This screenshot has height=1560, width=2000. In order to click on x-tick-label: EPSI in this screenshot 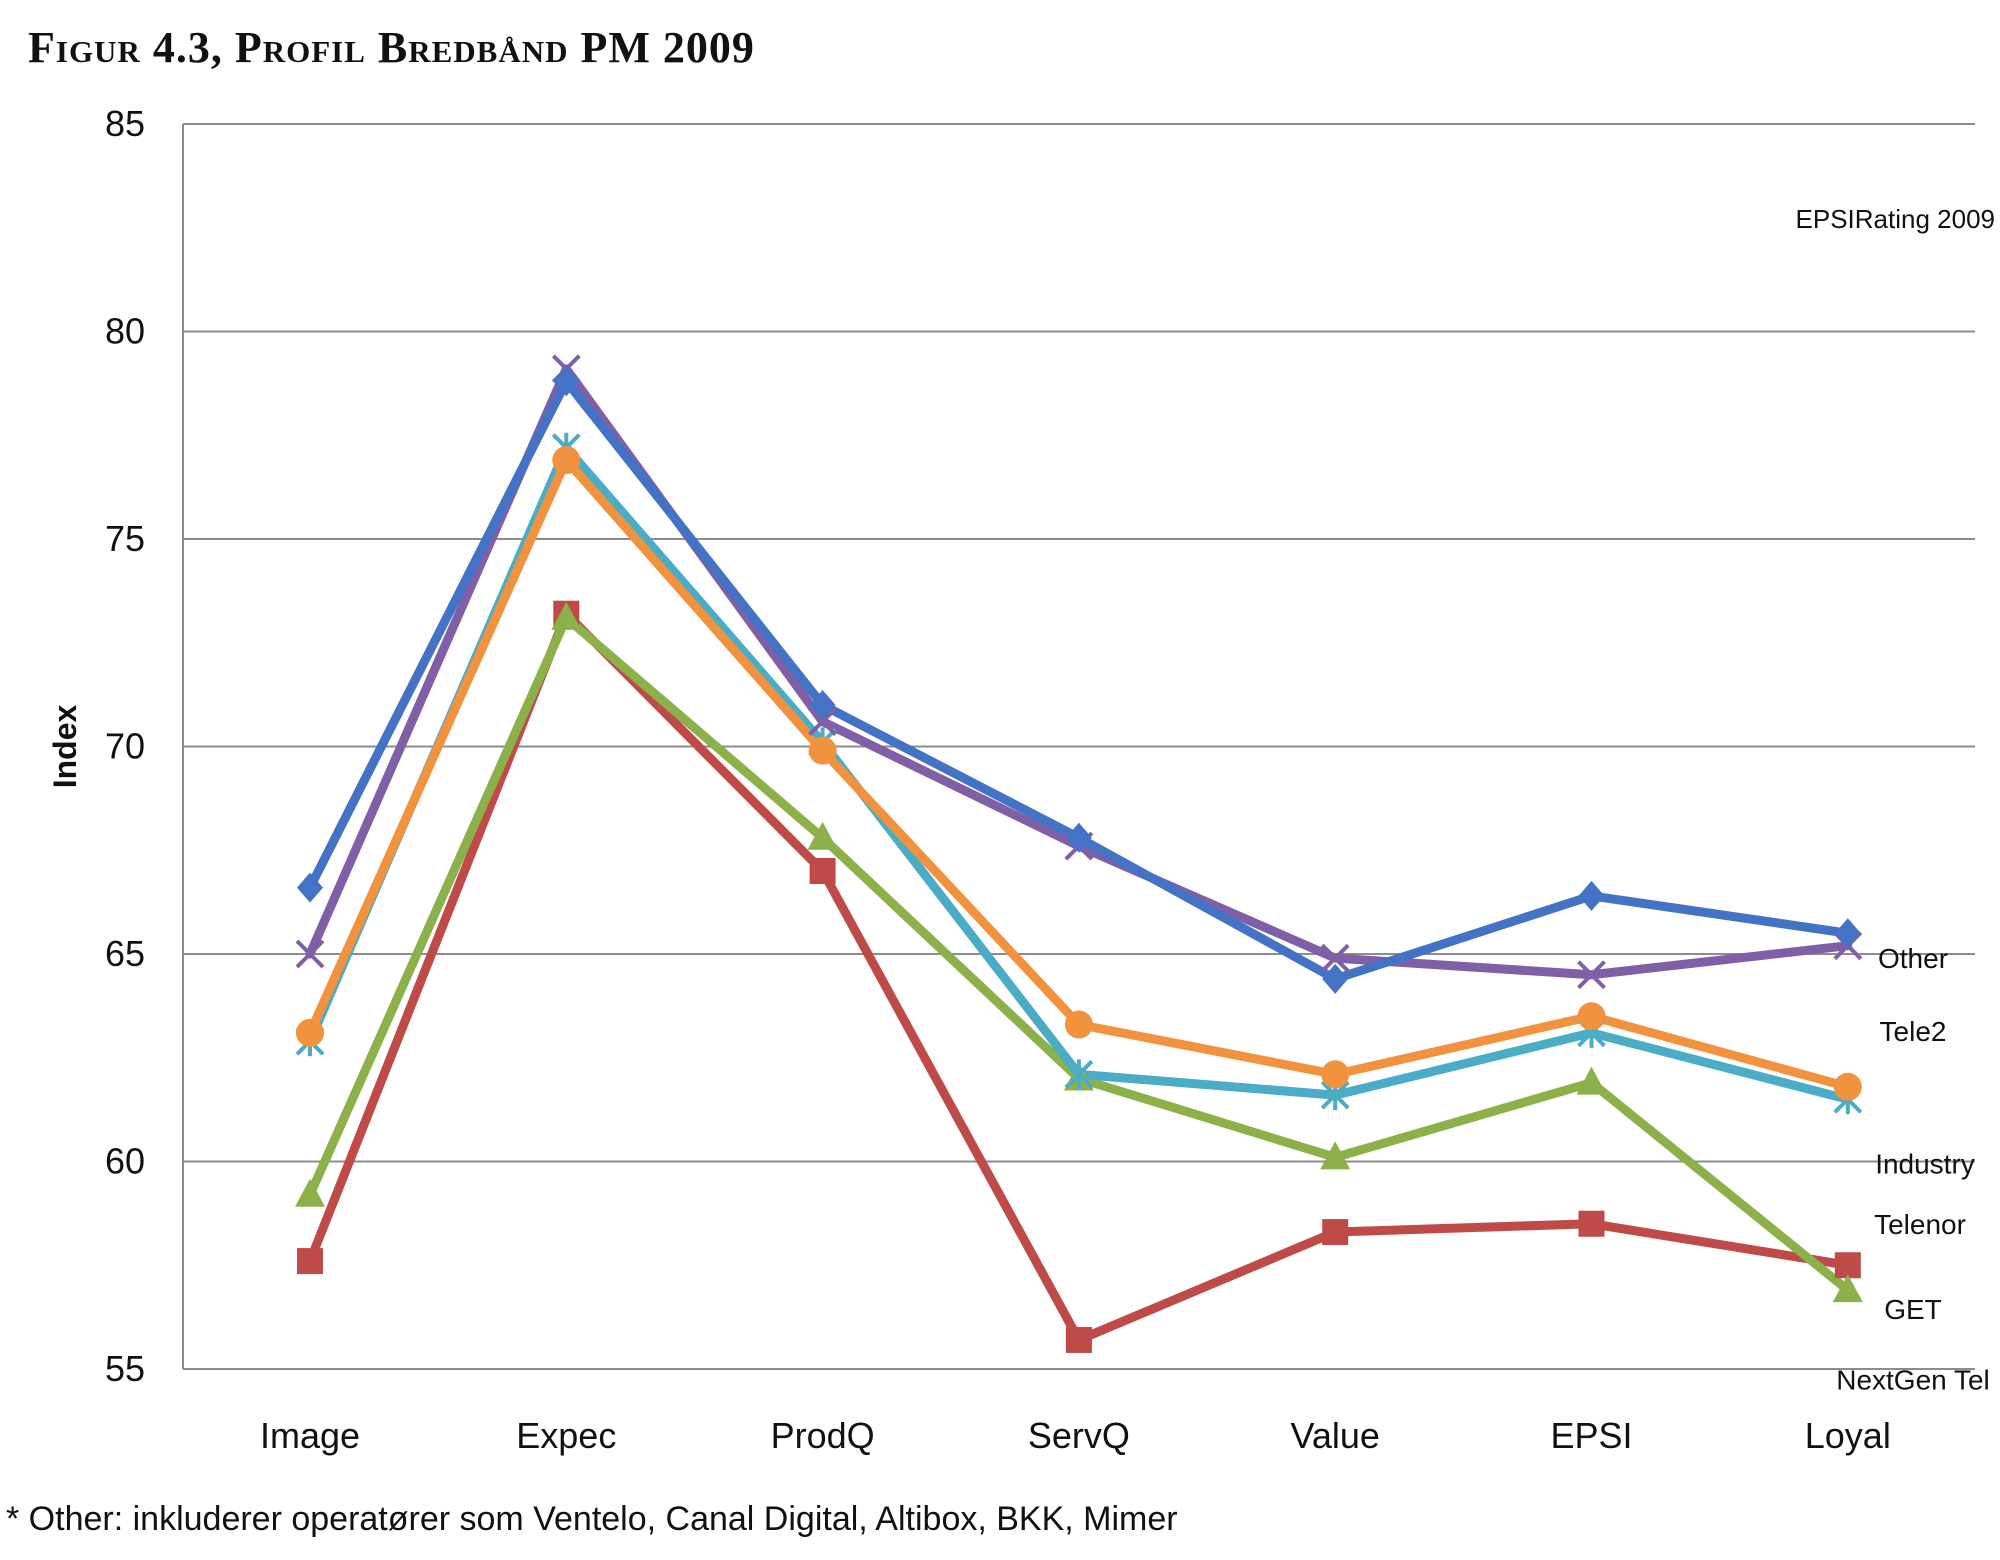, I will do `click(1591, 1435)`.